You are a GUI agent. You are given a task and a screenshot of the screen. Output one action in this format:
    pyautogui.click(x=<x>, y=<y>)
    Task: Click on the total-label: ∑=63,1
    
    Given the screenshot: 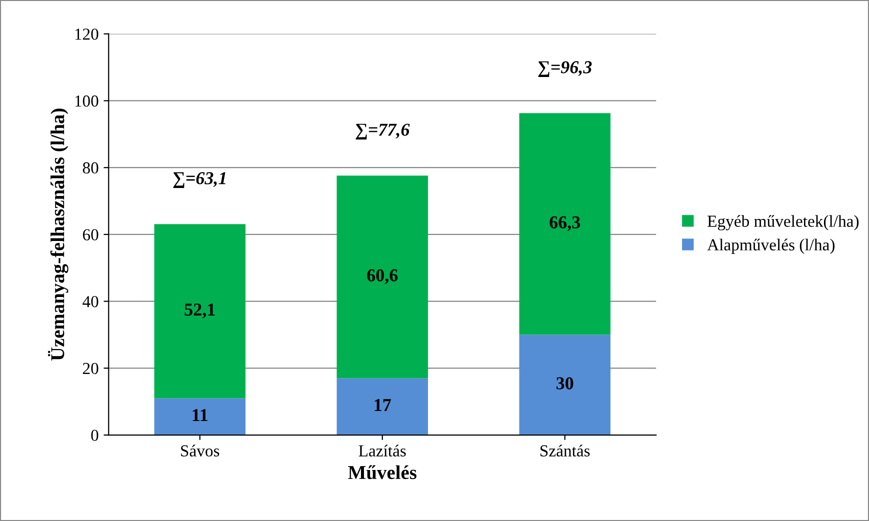 What is the action you would take?
    pyautogui.click(x=199, y=180)
    